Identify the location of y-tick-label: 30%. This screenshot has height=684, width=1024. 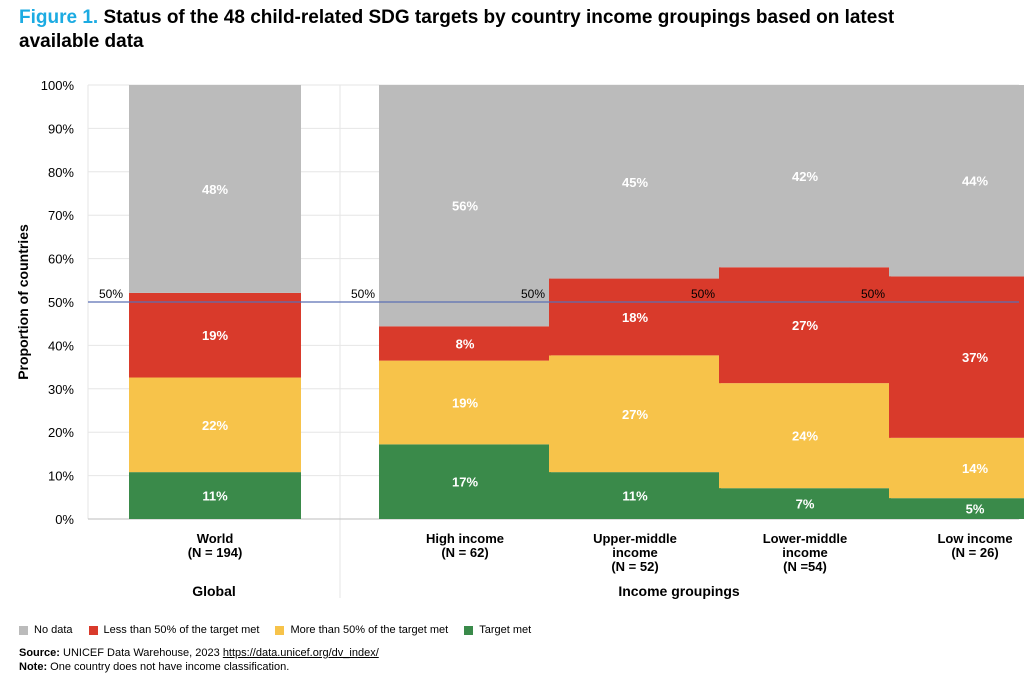
(61, 389).